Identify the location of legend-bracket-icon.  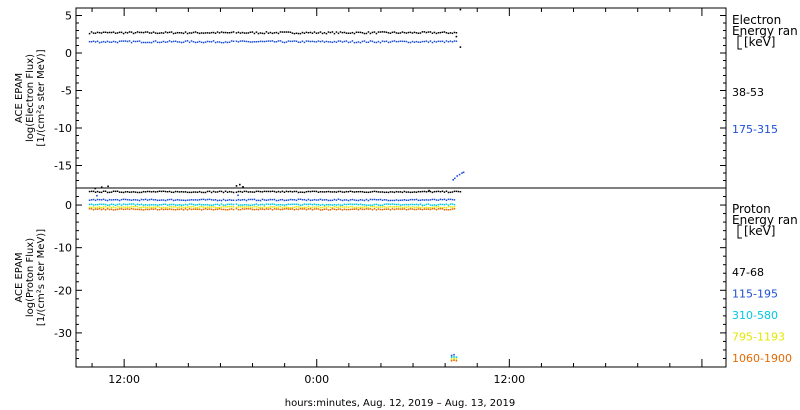
(739, 42).